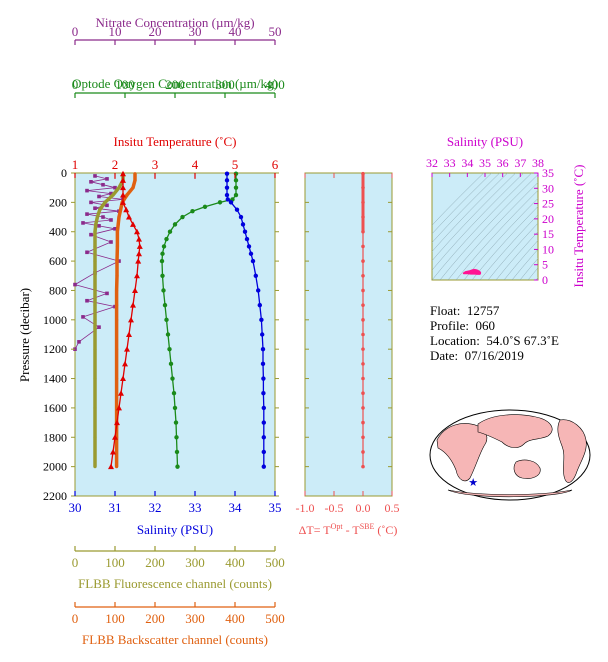  I want to click on ts-density-contours, so click(485, 226).